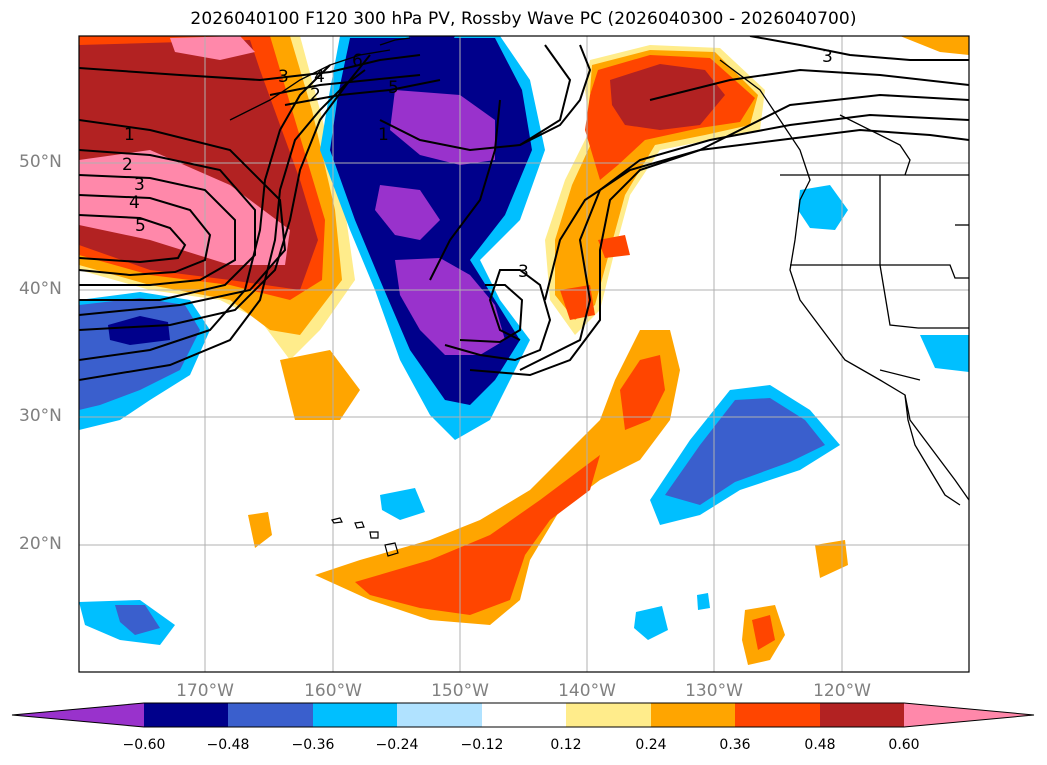  Describe the element at coordinates (432, 238) in the screenshot. I see `negative-pv-region-central` at that location.